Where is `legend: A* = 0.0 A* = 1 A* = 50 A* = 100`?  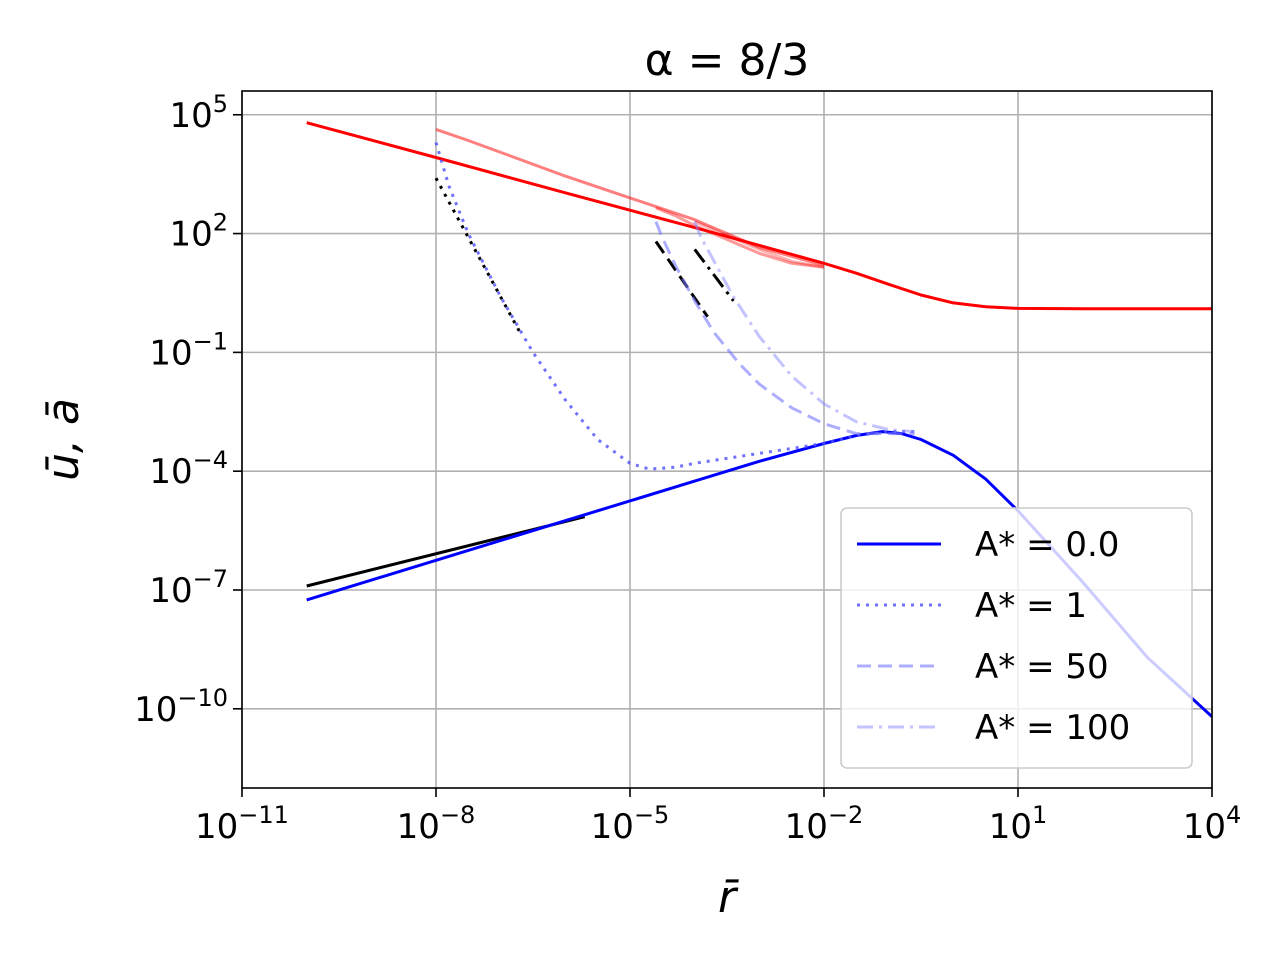 legend: A* = 0.0 A* = 1 A* = 50 A* = 100 is located at coordinates (1016, 638).